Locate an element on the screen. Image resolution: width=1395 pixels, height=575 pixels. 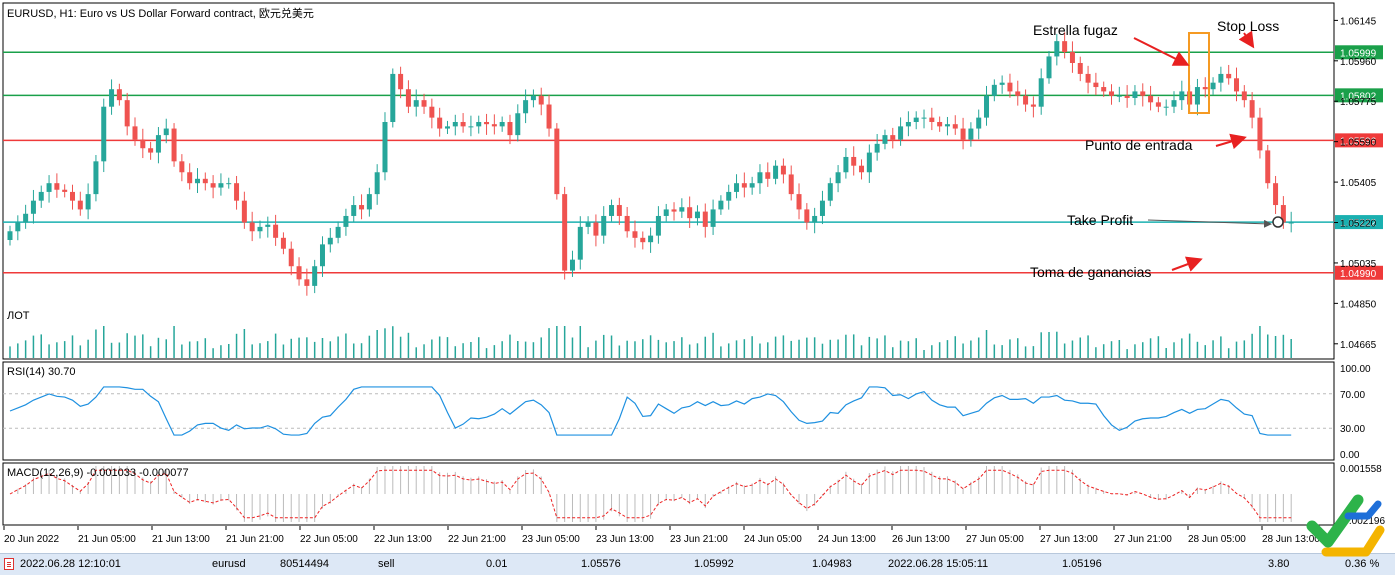
level-label: 1.04990 is located at coordinates (1358, 274).